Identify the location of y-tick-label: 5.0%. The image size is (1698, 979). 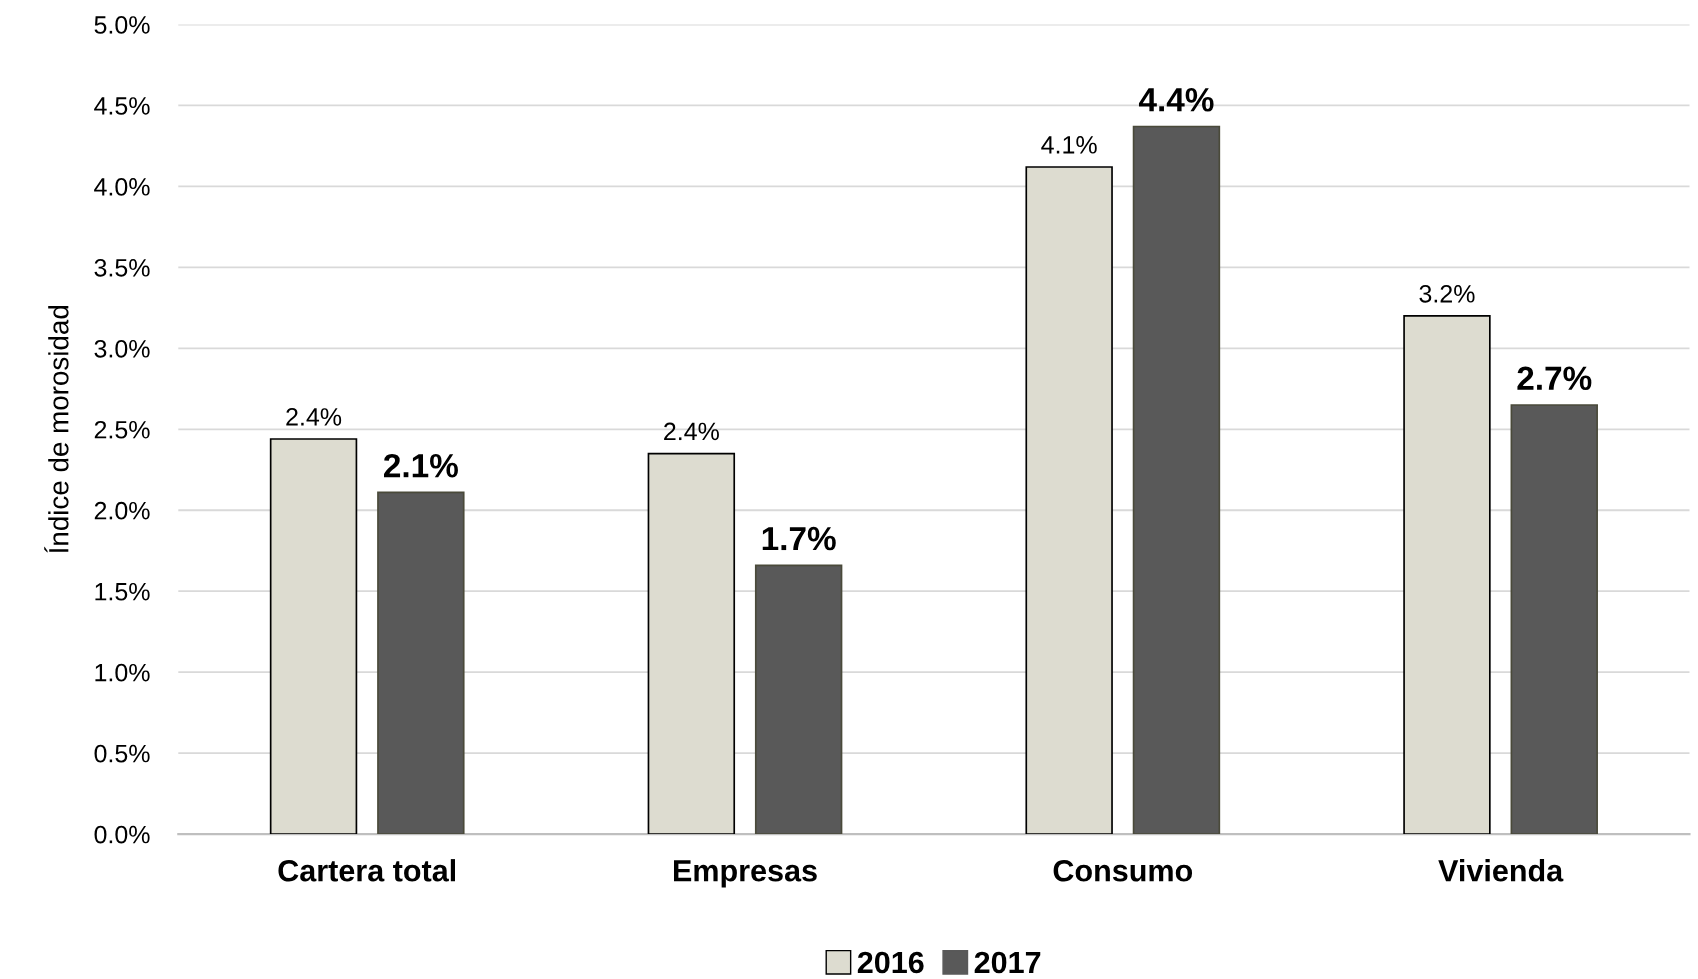
(122, 25).